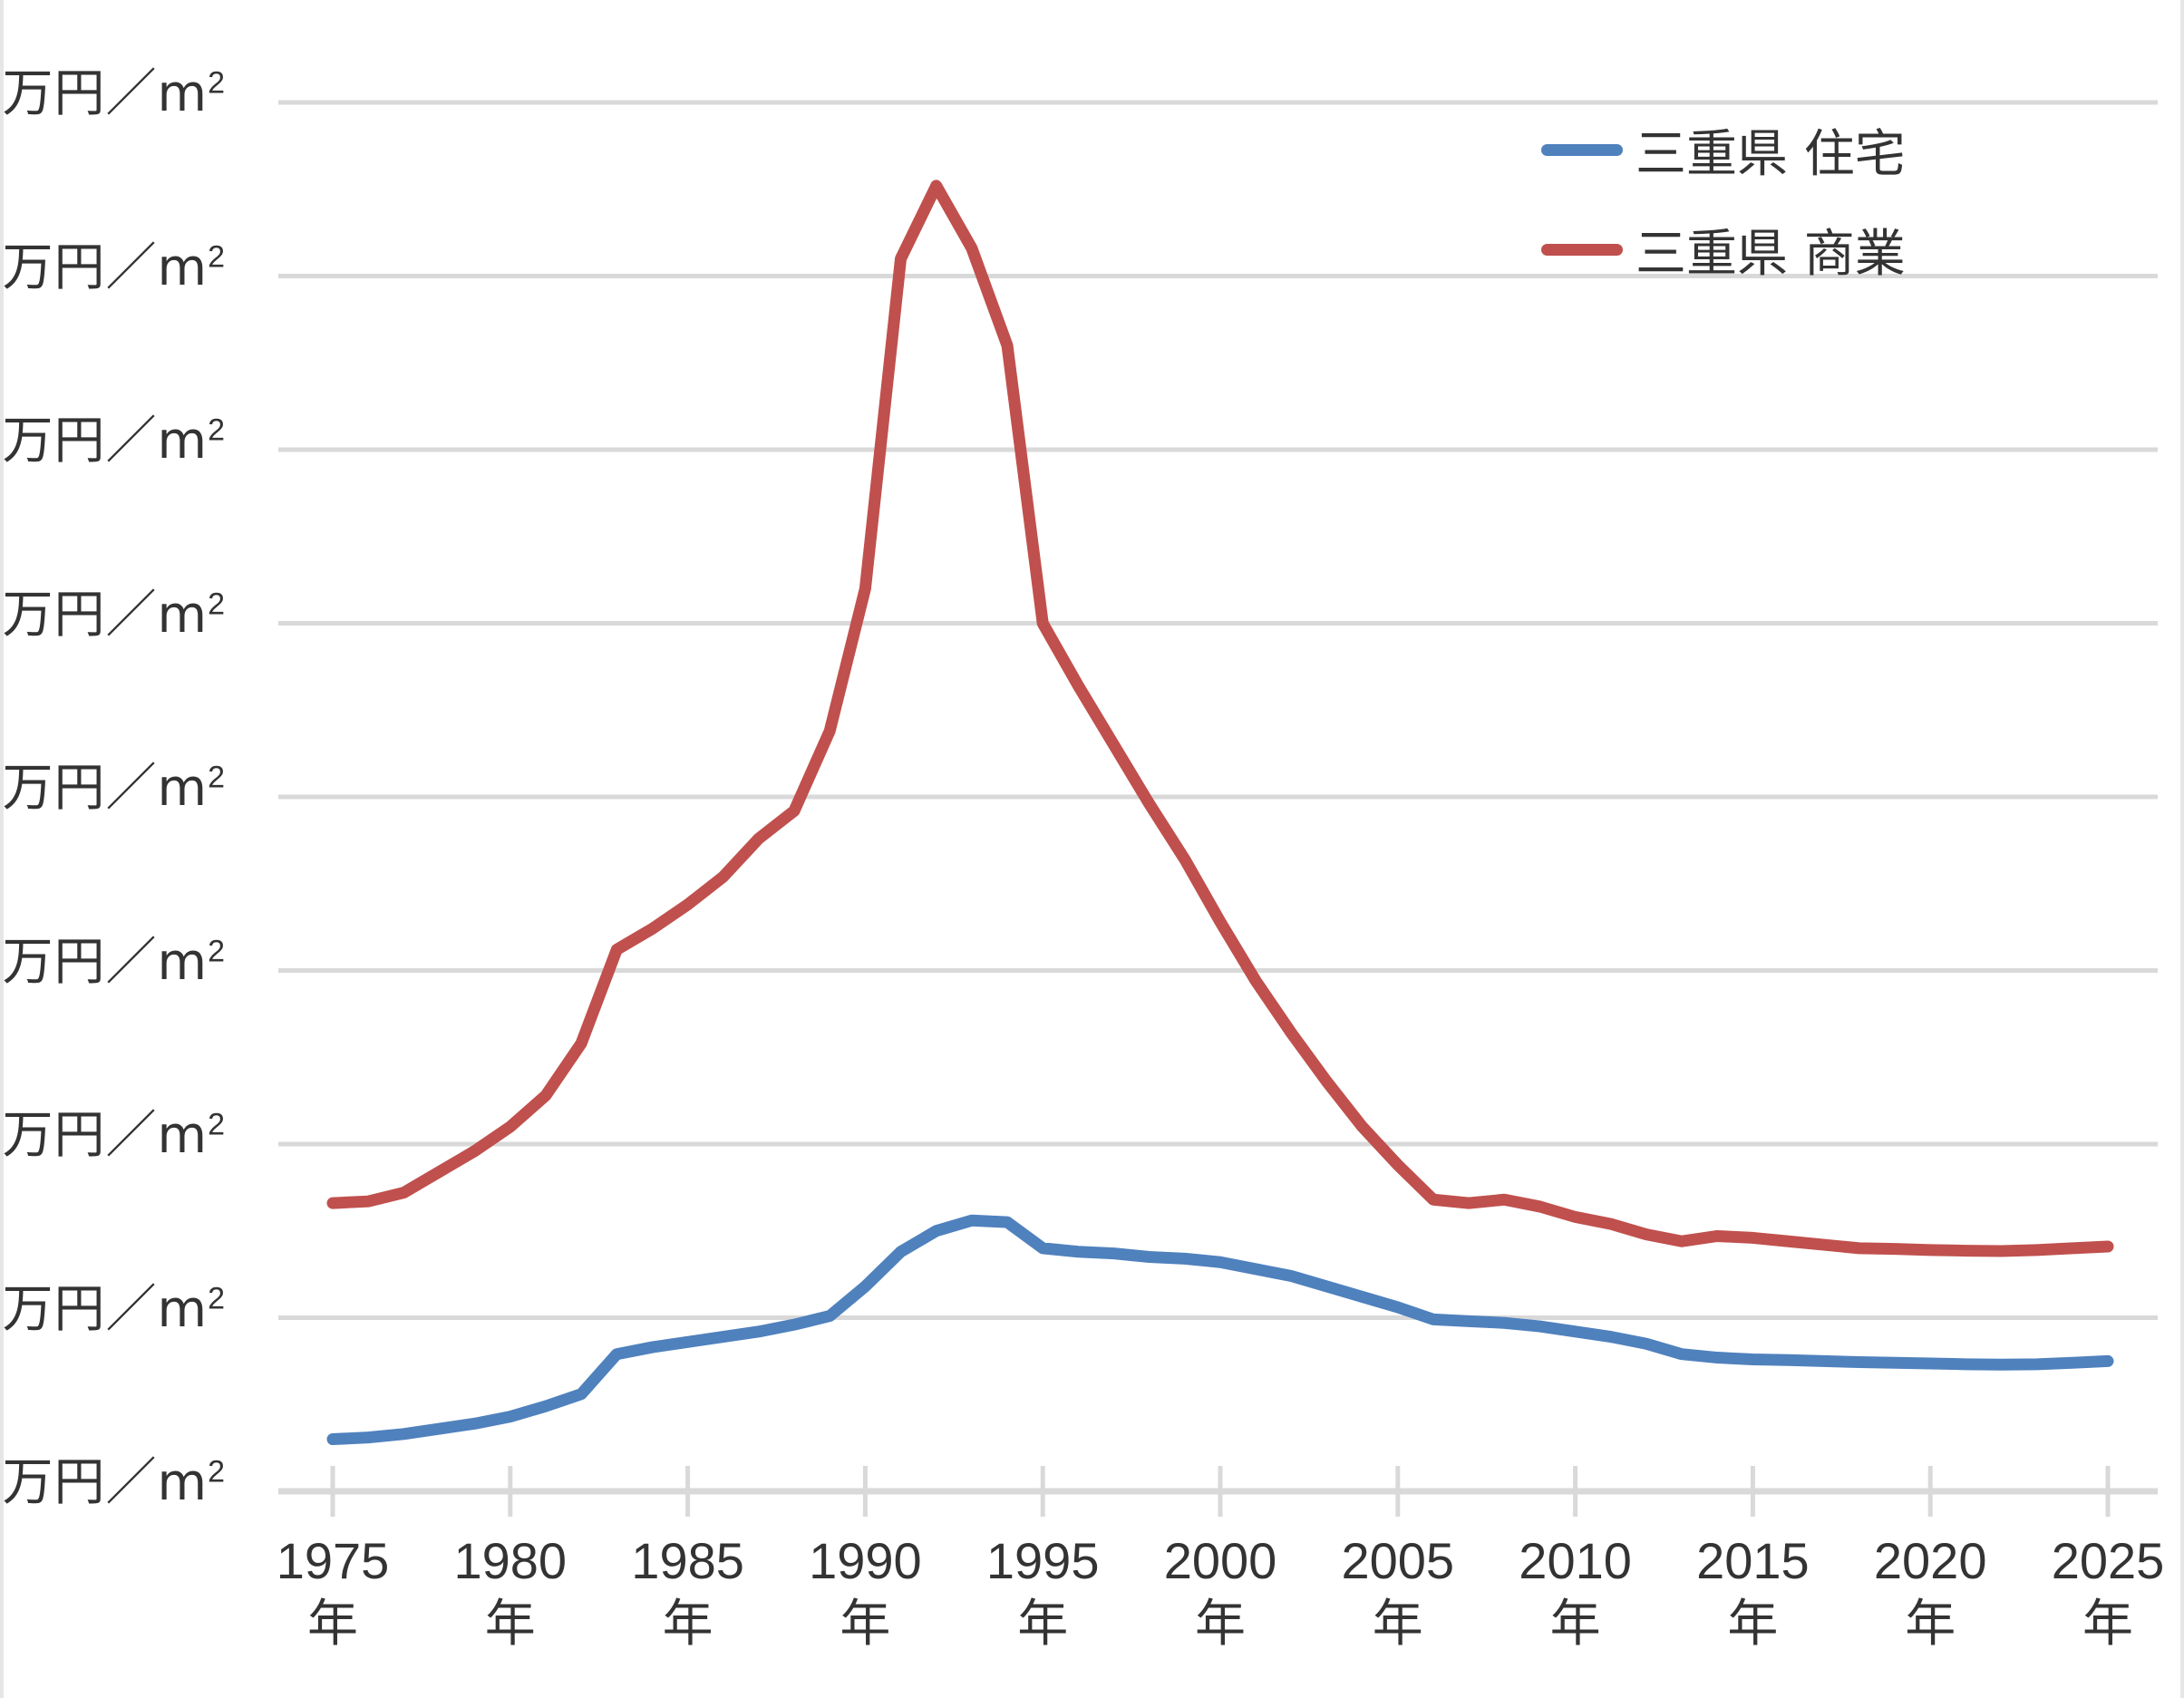  Describe the element at coordinates (114, 93) in the screenshot. I see `y-tick-label-40: 40 万円／m2` at that location.